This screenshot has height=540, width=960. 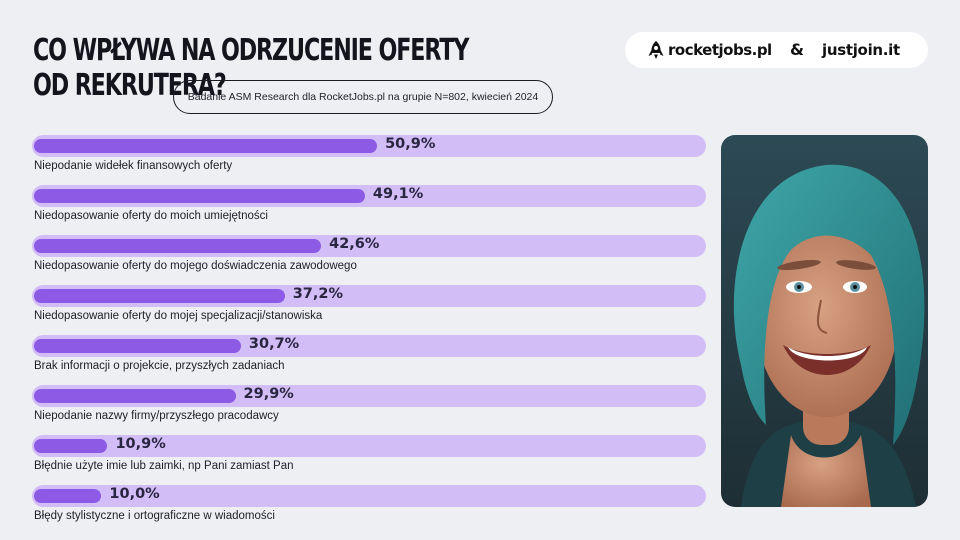 I want to click on bar-value-label: 50,9%, so click(x=410, y=144).